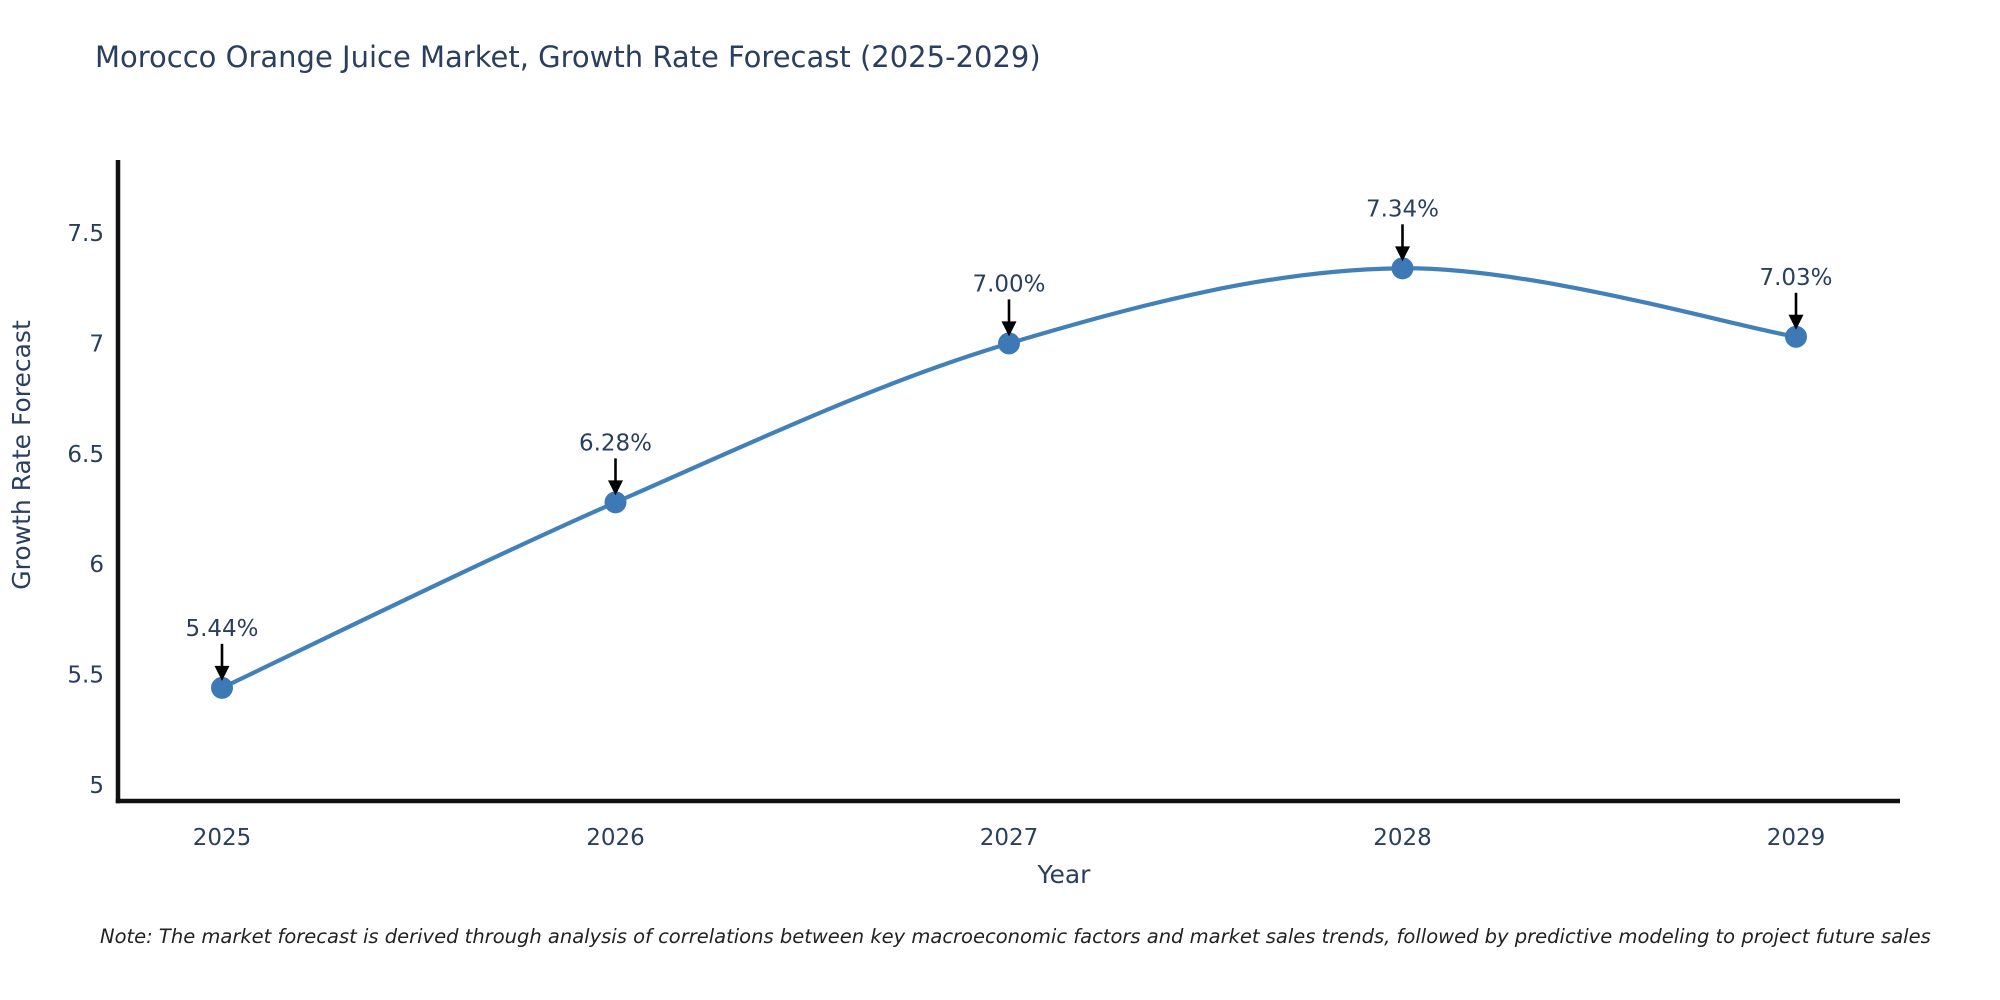 The width and height of the screenshot is (2000, 1000). Describe the element at coordinates (21, 455) in the screenshot. I see `y-axis-title: Growth Rate Forecast` at that location.